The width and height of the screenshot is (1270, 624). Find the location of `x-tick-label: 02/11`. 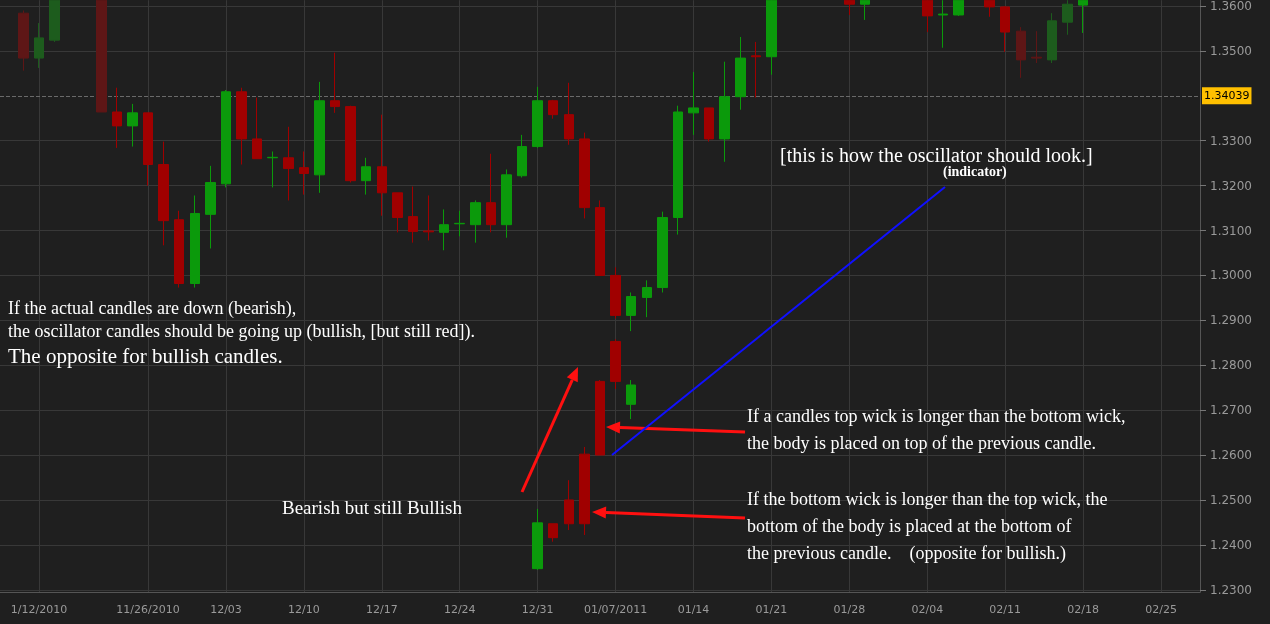

x-tick-label: 02/11 is located at coordinates (1005, 609).